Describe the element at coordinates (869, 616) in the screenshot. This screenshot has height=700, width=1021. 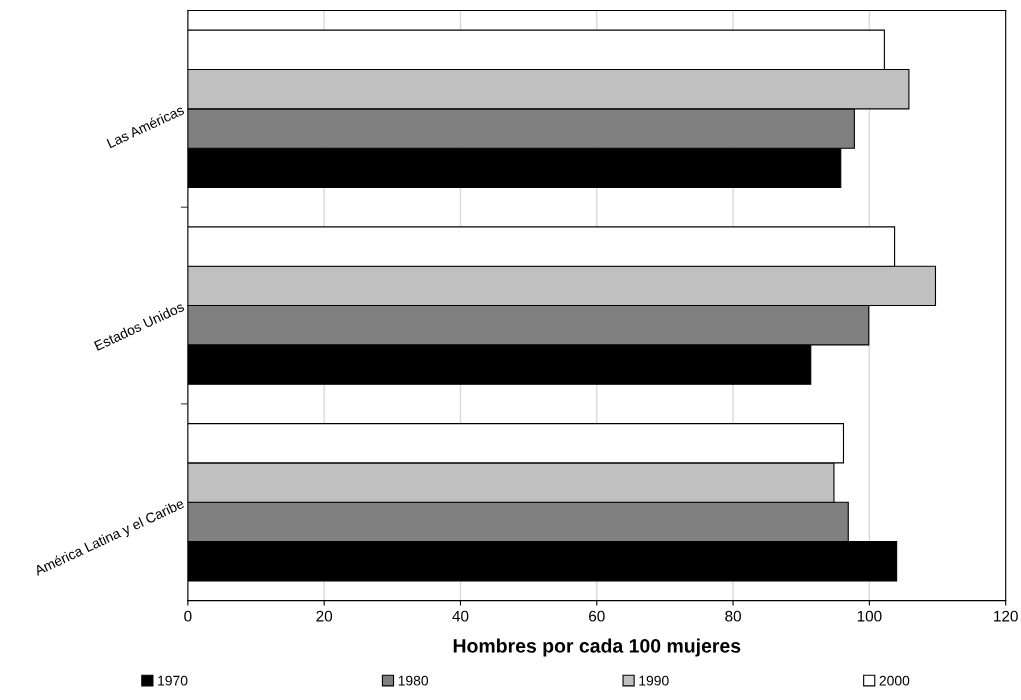
I see `x-tick-label: 100` at that location.